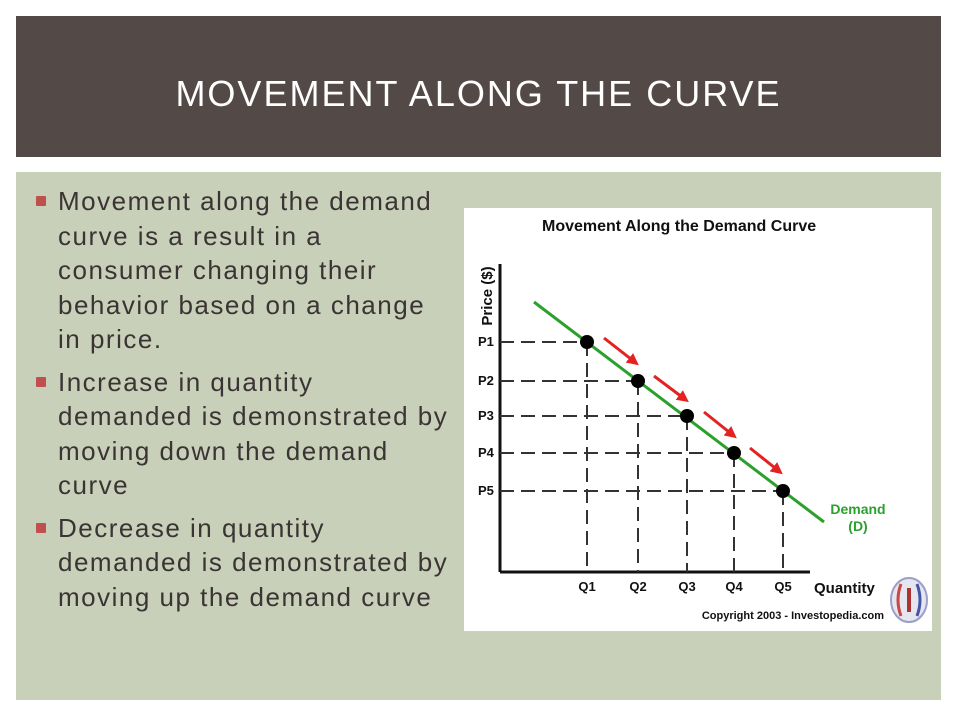 This screenshot has height=720, width=960. I want to click on price-labels: P1 P2 P3 P4 P5, so click(486, 416).